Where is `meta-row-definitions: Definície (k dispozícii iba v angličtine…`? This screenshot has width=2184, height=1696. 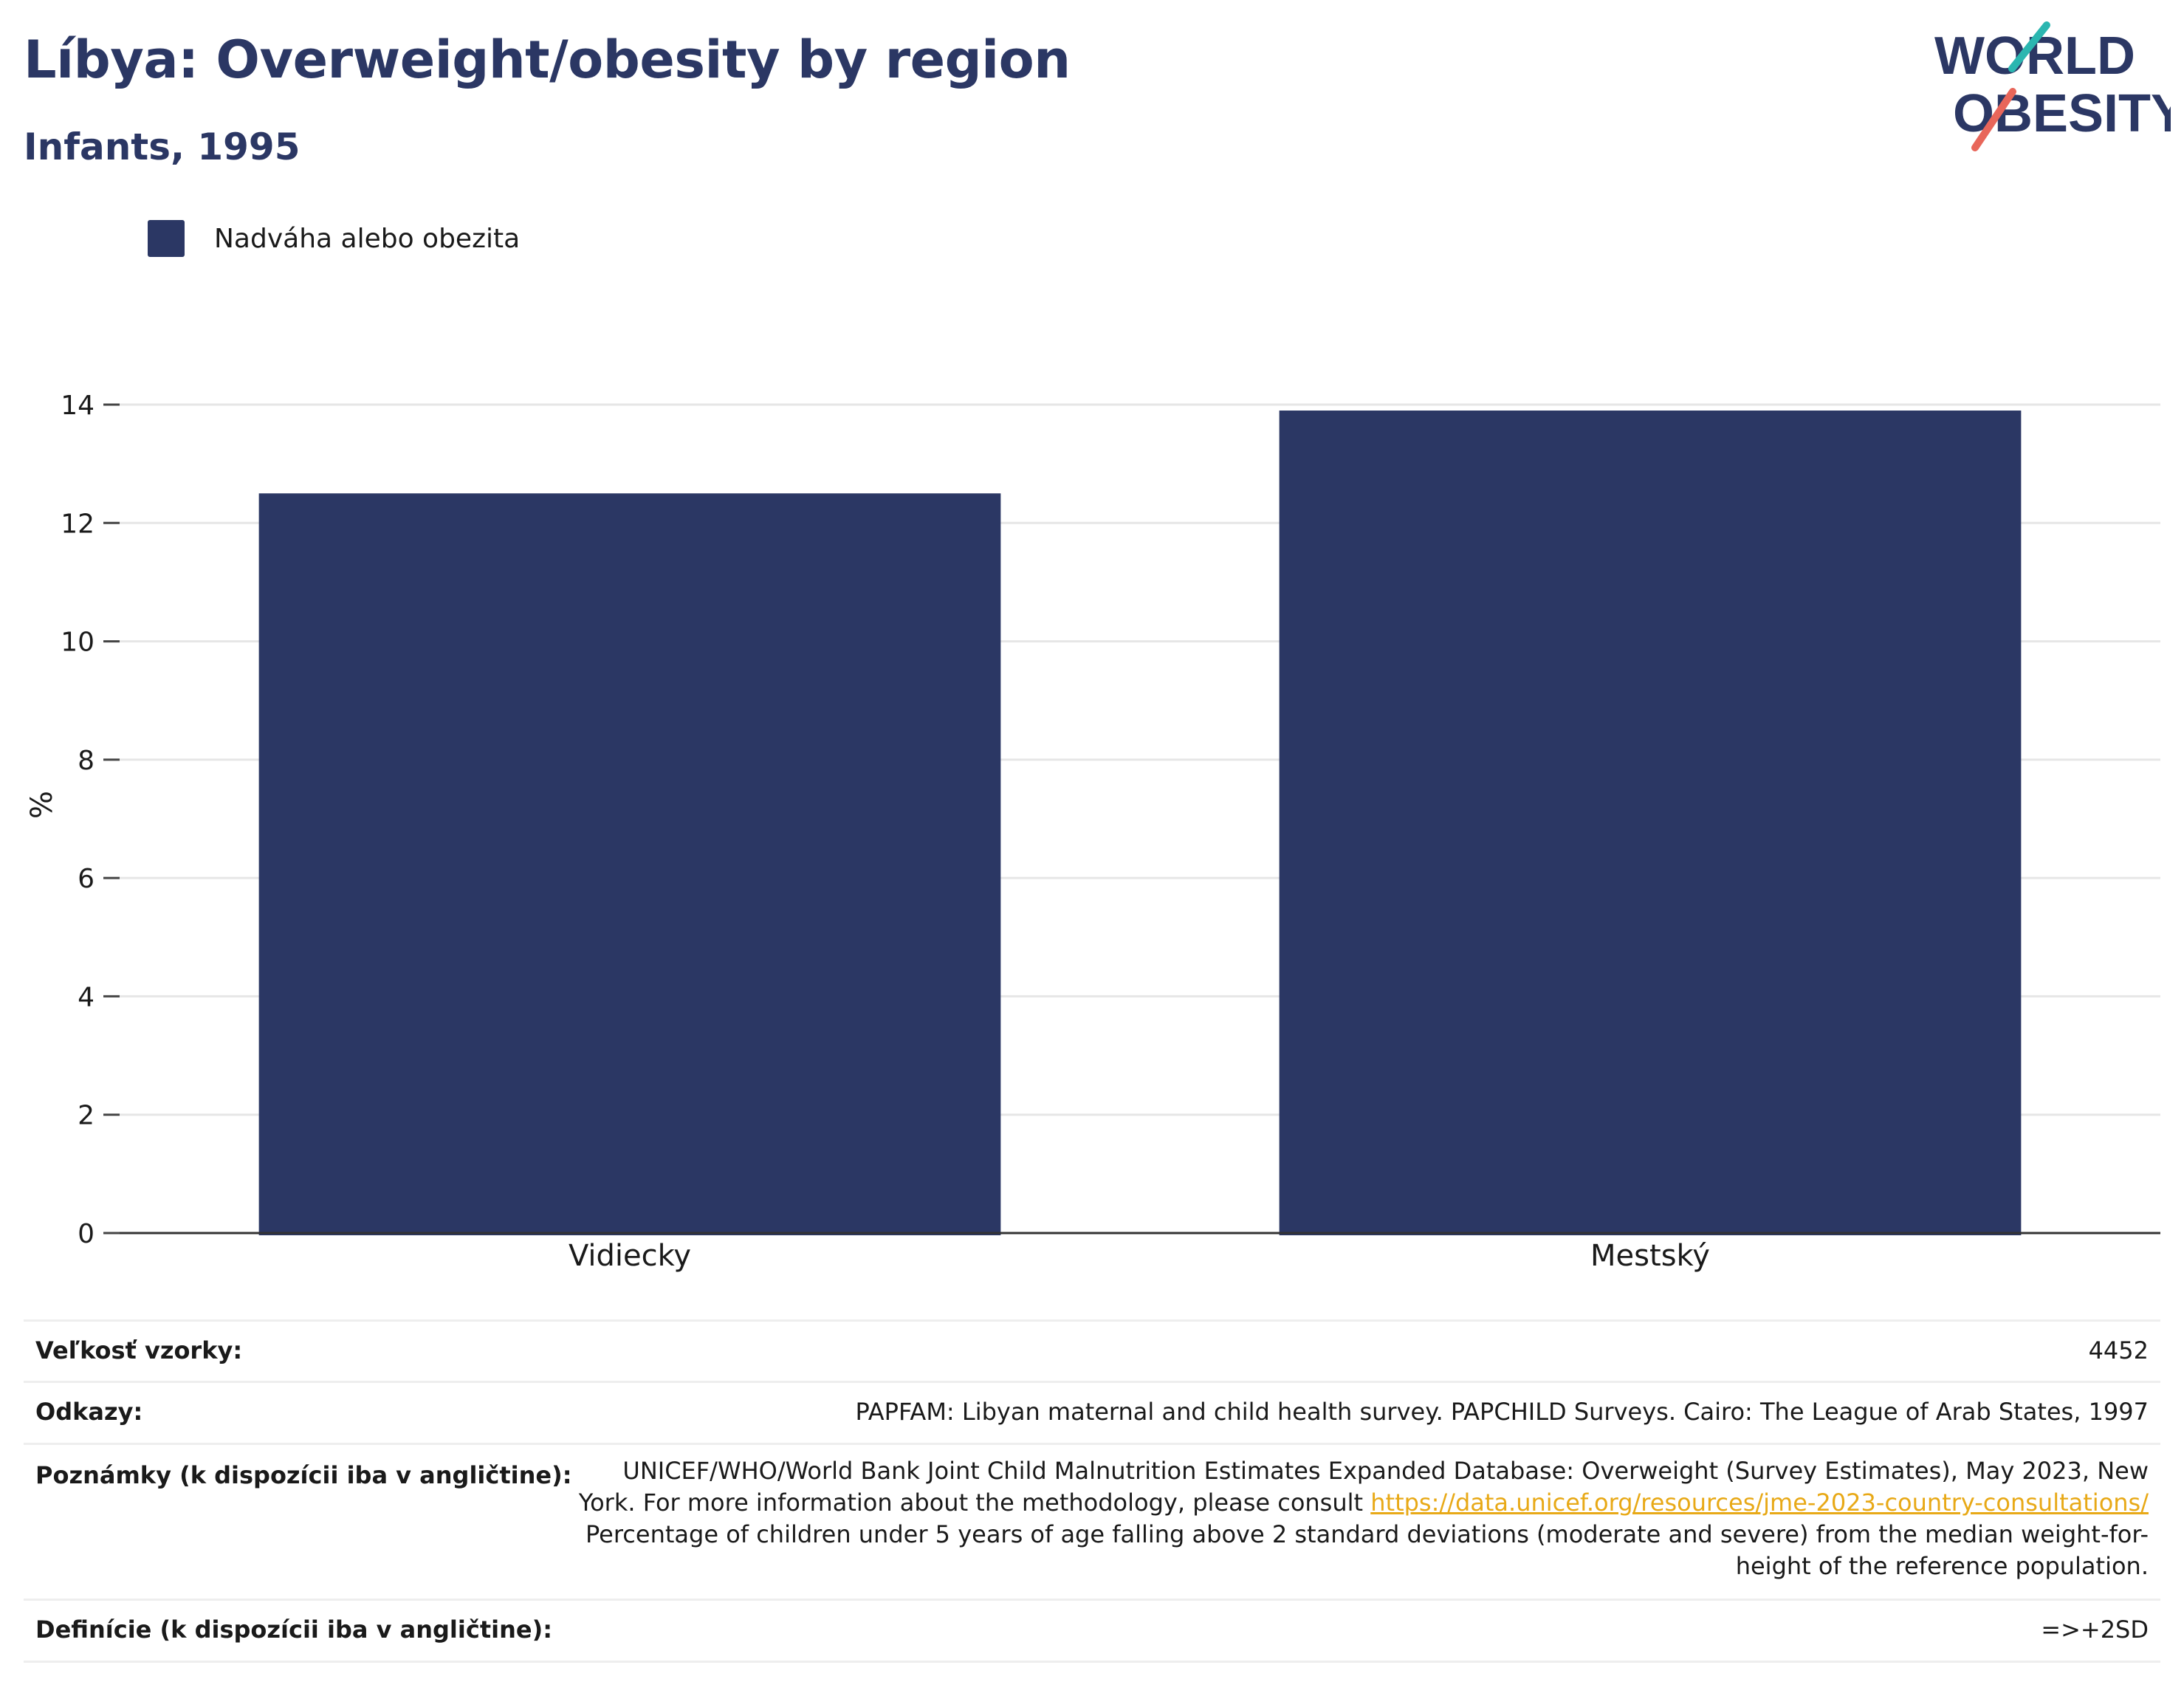
meta-row-definitions: Definície (k dispozícii iba v angličtine… is located at coordinates (1092, 1632).